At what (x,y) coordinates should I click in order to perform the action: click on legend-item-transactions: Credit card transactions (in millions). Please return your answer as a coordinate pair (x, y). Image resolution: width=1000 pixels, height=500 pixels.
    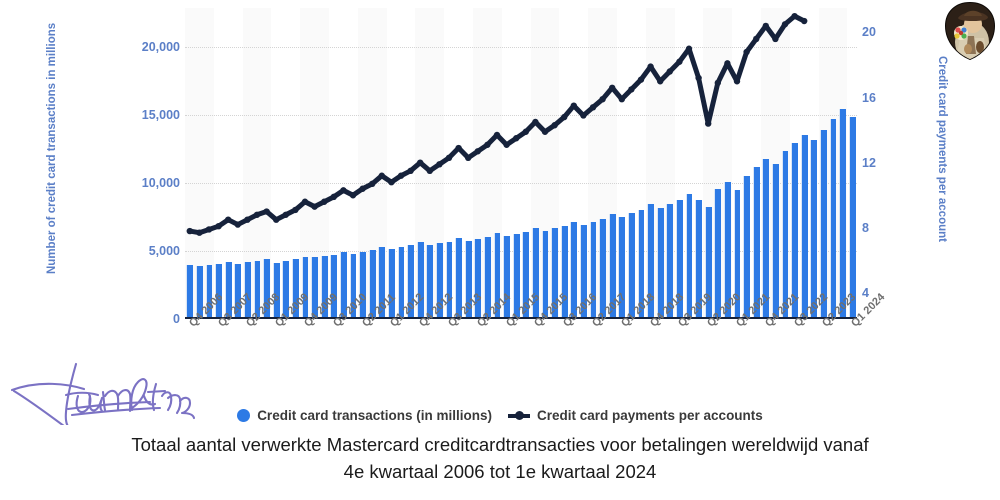
    Looking at the image, I should click on (364, 415).